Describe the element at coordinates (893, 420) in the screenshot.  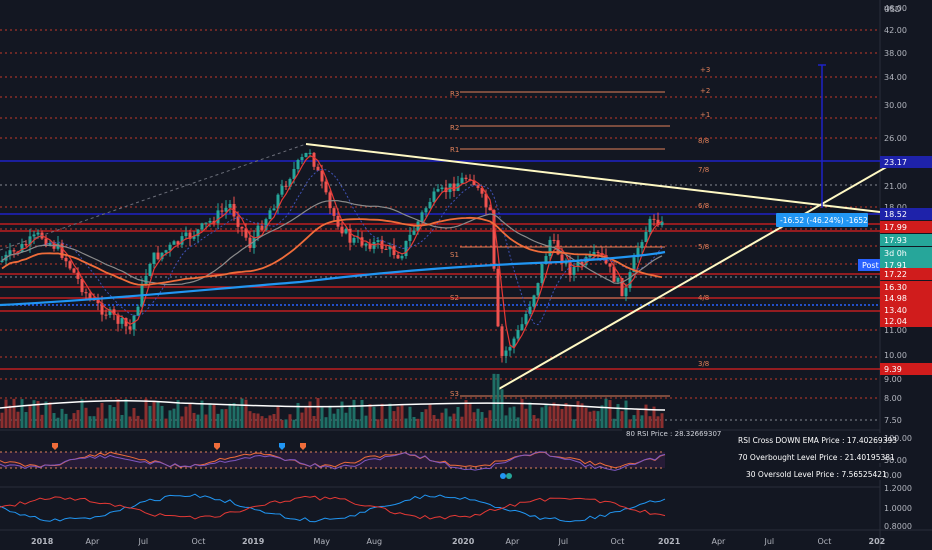
I see `price-tick: 7.50` at that location.